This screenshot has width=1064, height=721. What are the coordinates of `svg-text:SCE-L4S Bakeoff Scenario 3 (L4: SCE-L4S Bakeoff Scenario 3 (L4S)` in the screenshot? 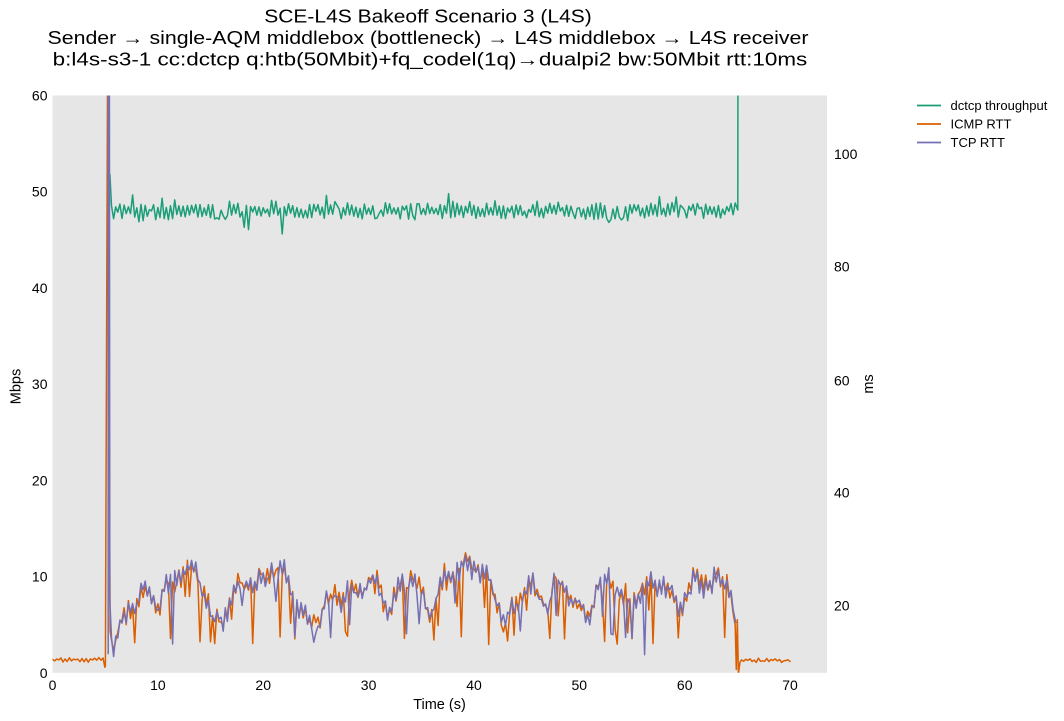 It's located at (428, 16).